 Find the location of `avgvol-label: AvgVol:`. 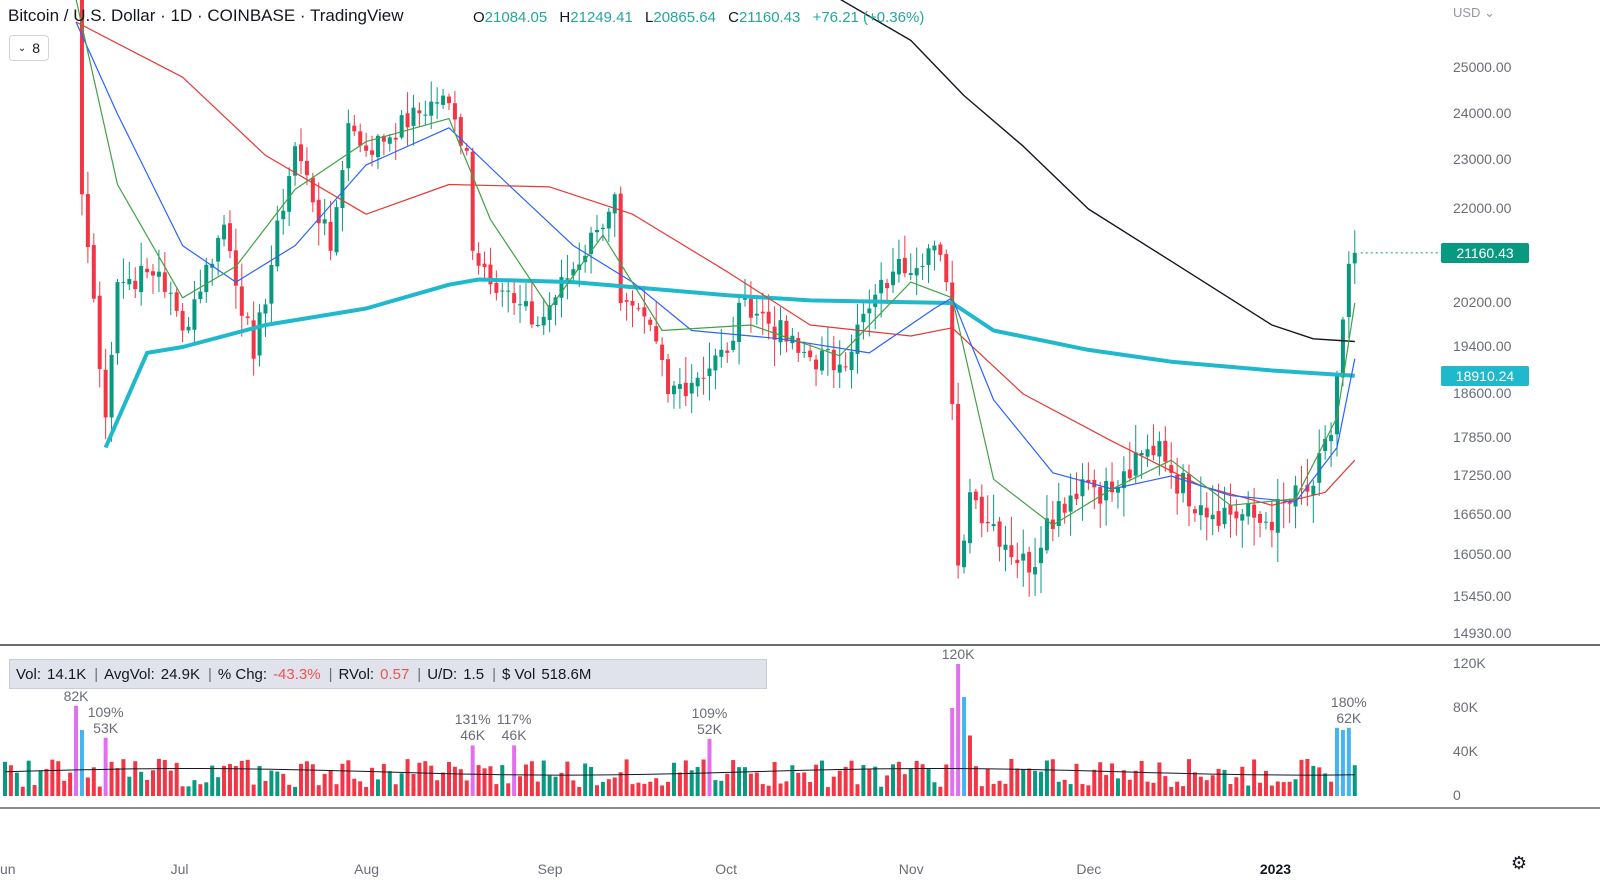

avgvol-label: AvgVol: is located at coordinates (129, 674).